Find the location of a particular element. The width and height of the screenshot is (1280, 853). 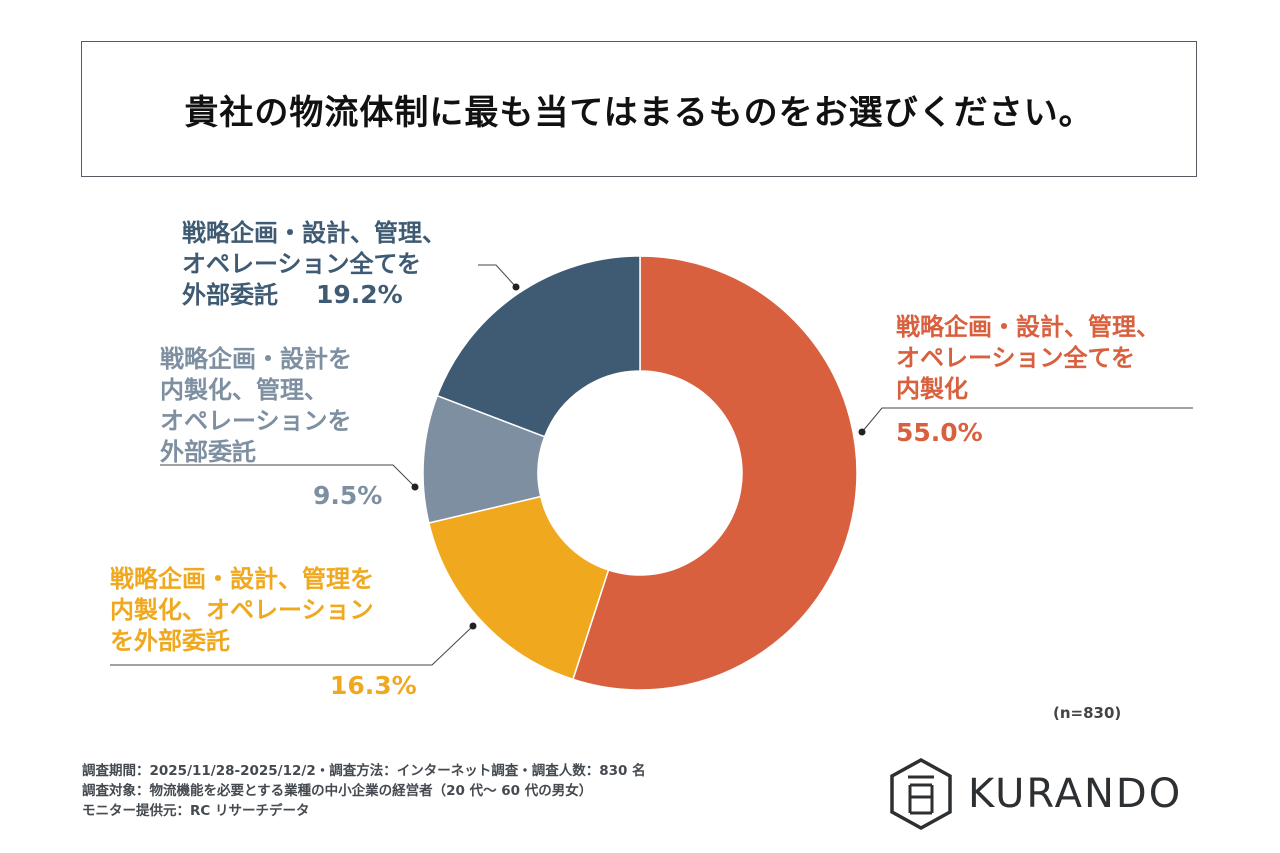

kurando-logo-icon is located at coordinates (921, 794).